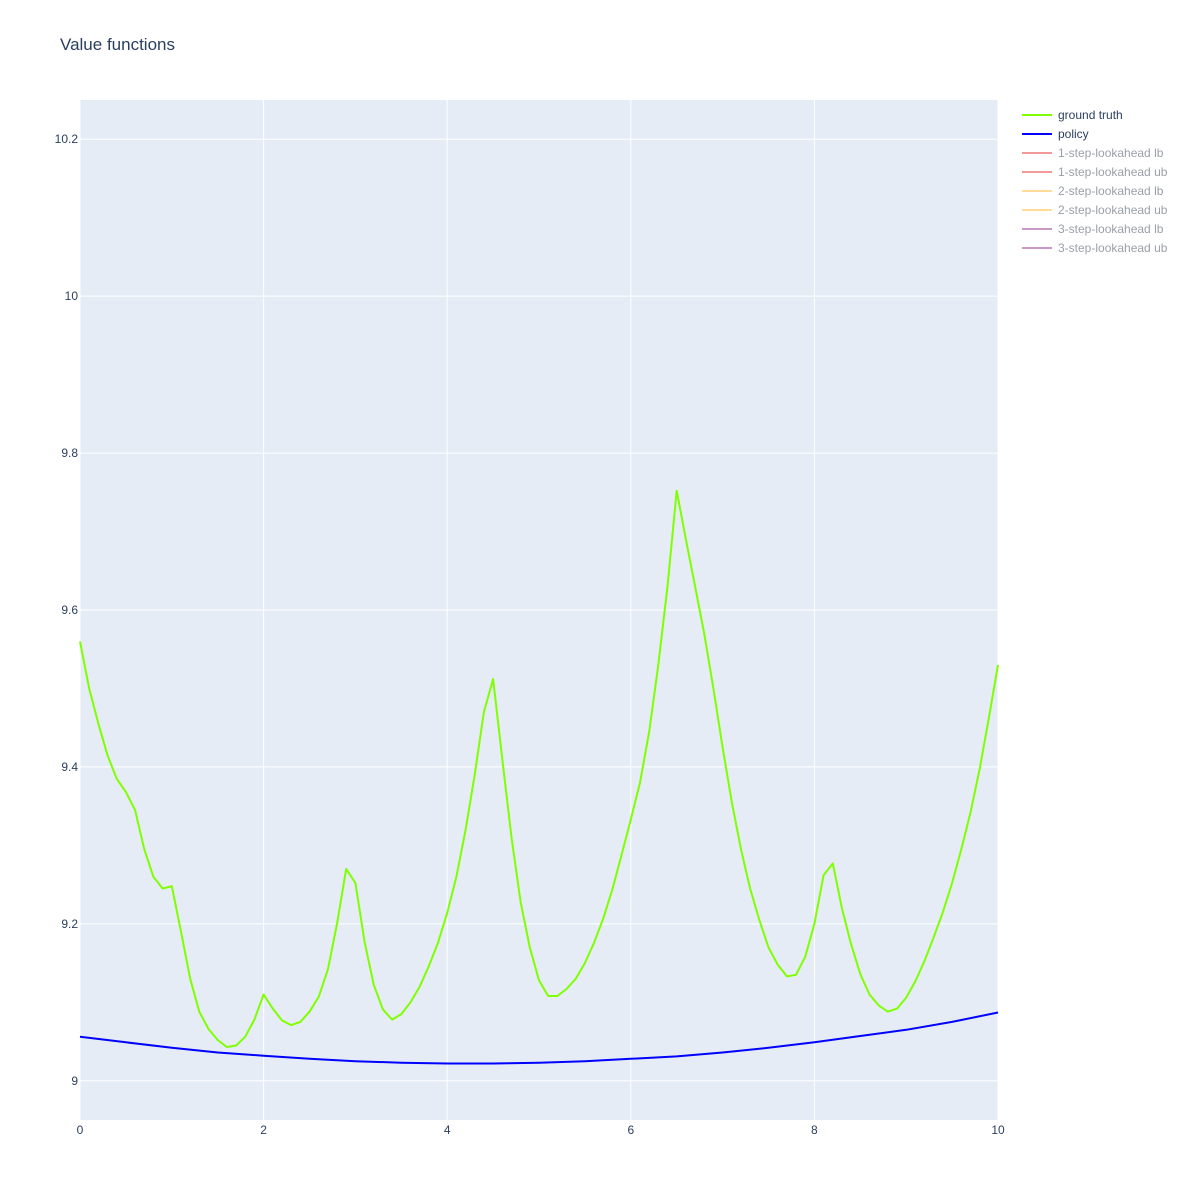  I want to click on y-tick-label: 9.6, so click(69, 610).